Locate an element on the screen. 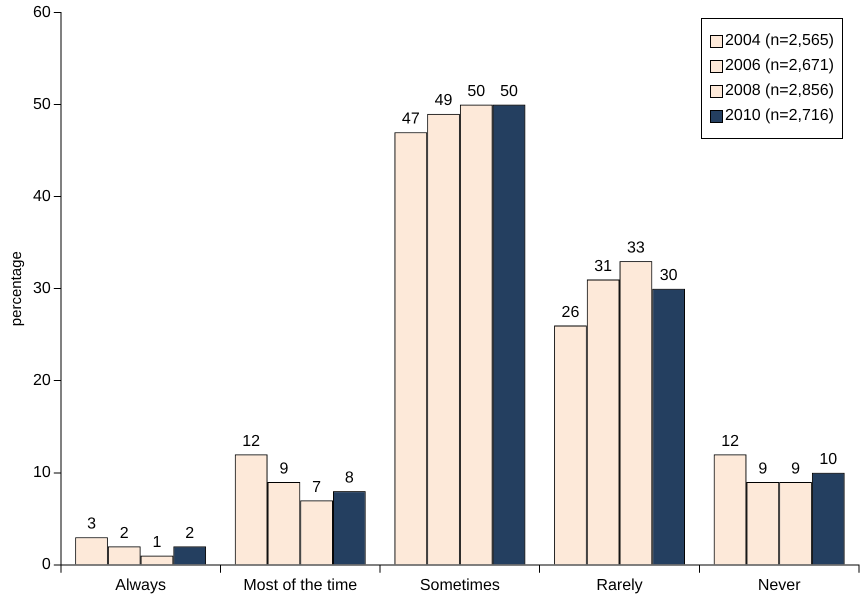  data-label: 26 is located at coordinates (571, 312).